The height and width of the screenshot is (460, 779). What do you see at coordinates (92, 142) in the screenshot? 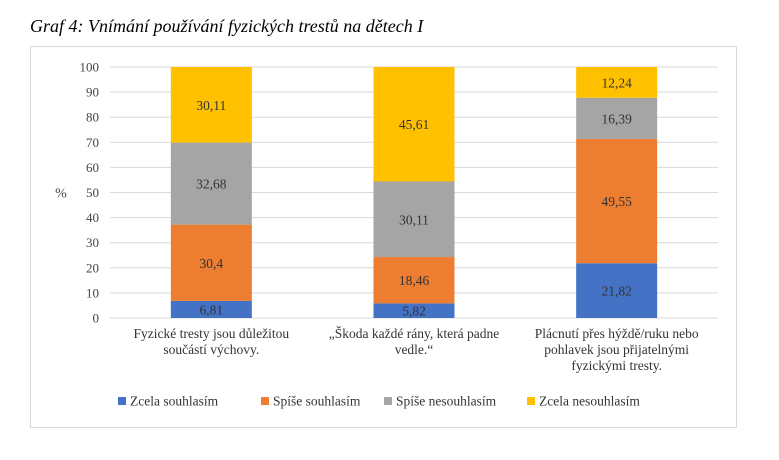
I see `y-tick-label: 70` at bounding box center [92, 142].